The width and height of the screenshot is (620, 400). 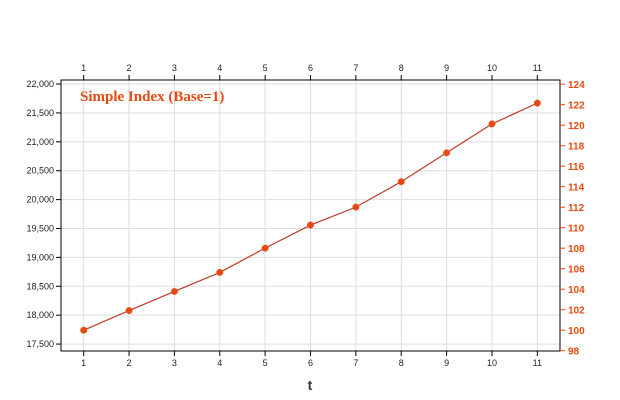 What do you see at coordinates (83, 363) in the screenshot?
I see `x-tick-label-bottom: 1` at bounding box center [83, 363].